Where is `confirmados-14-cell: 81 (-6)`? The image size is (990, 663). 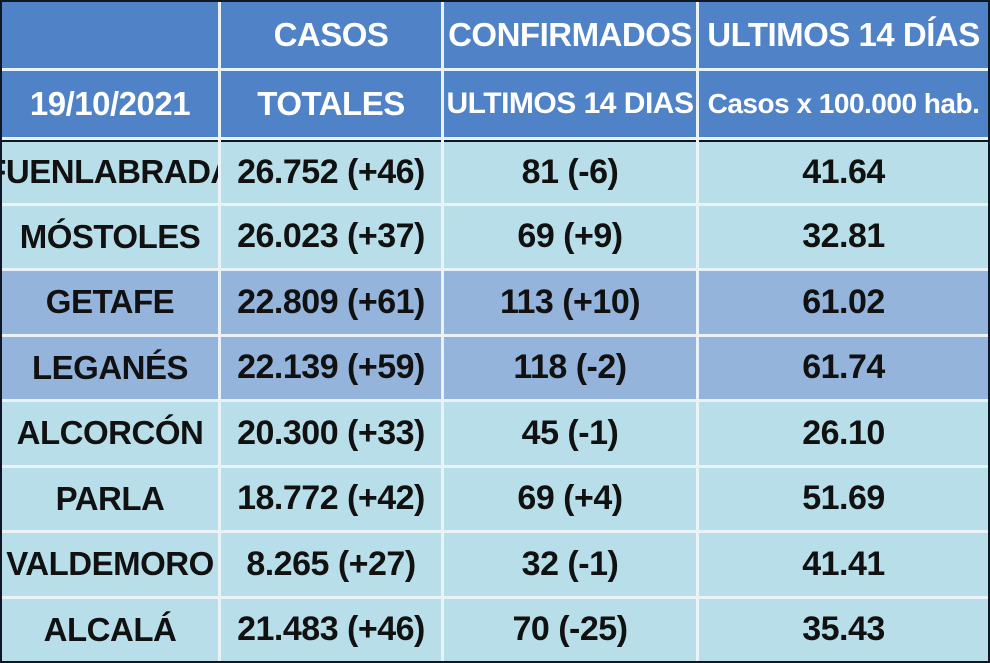 confirmados-14-cell: 81 (-6) is located at coordinates (570, 171).